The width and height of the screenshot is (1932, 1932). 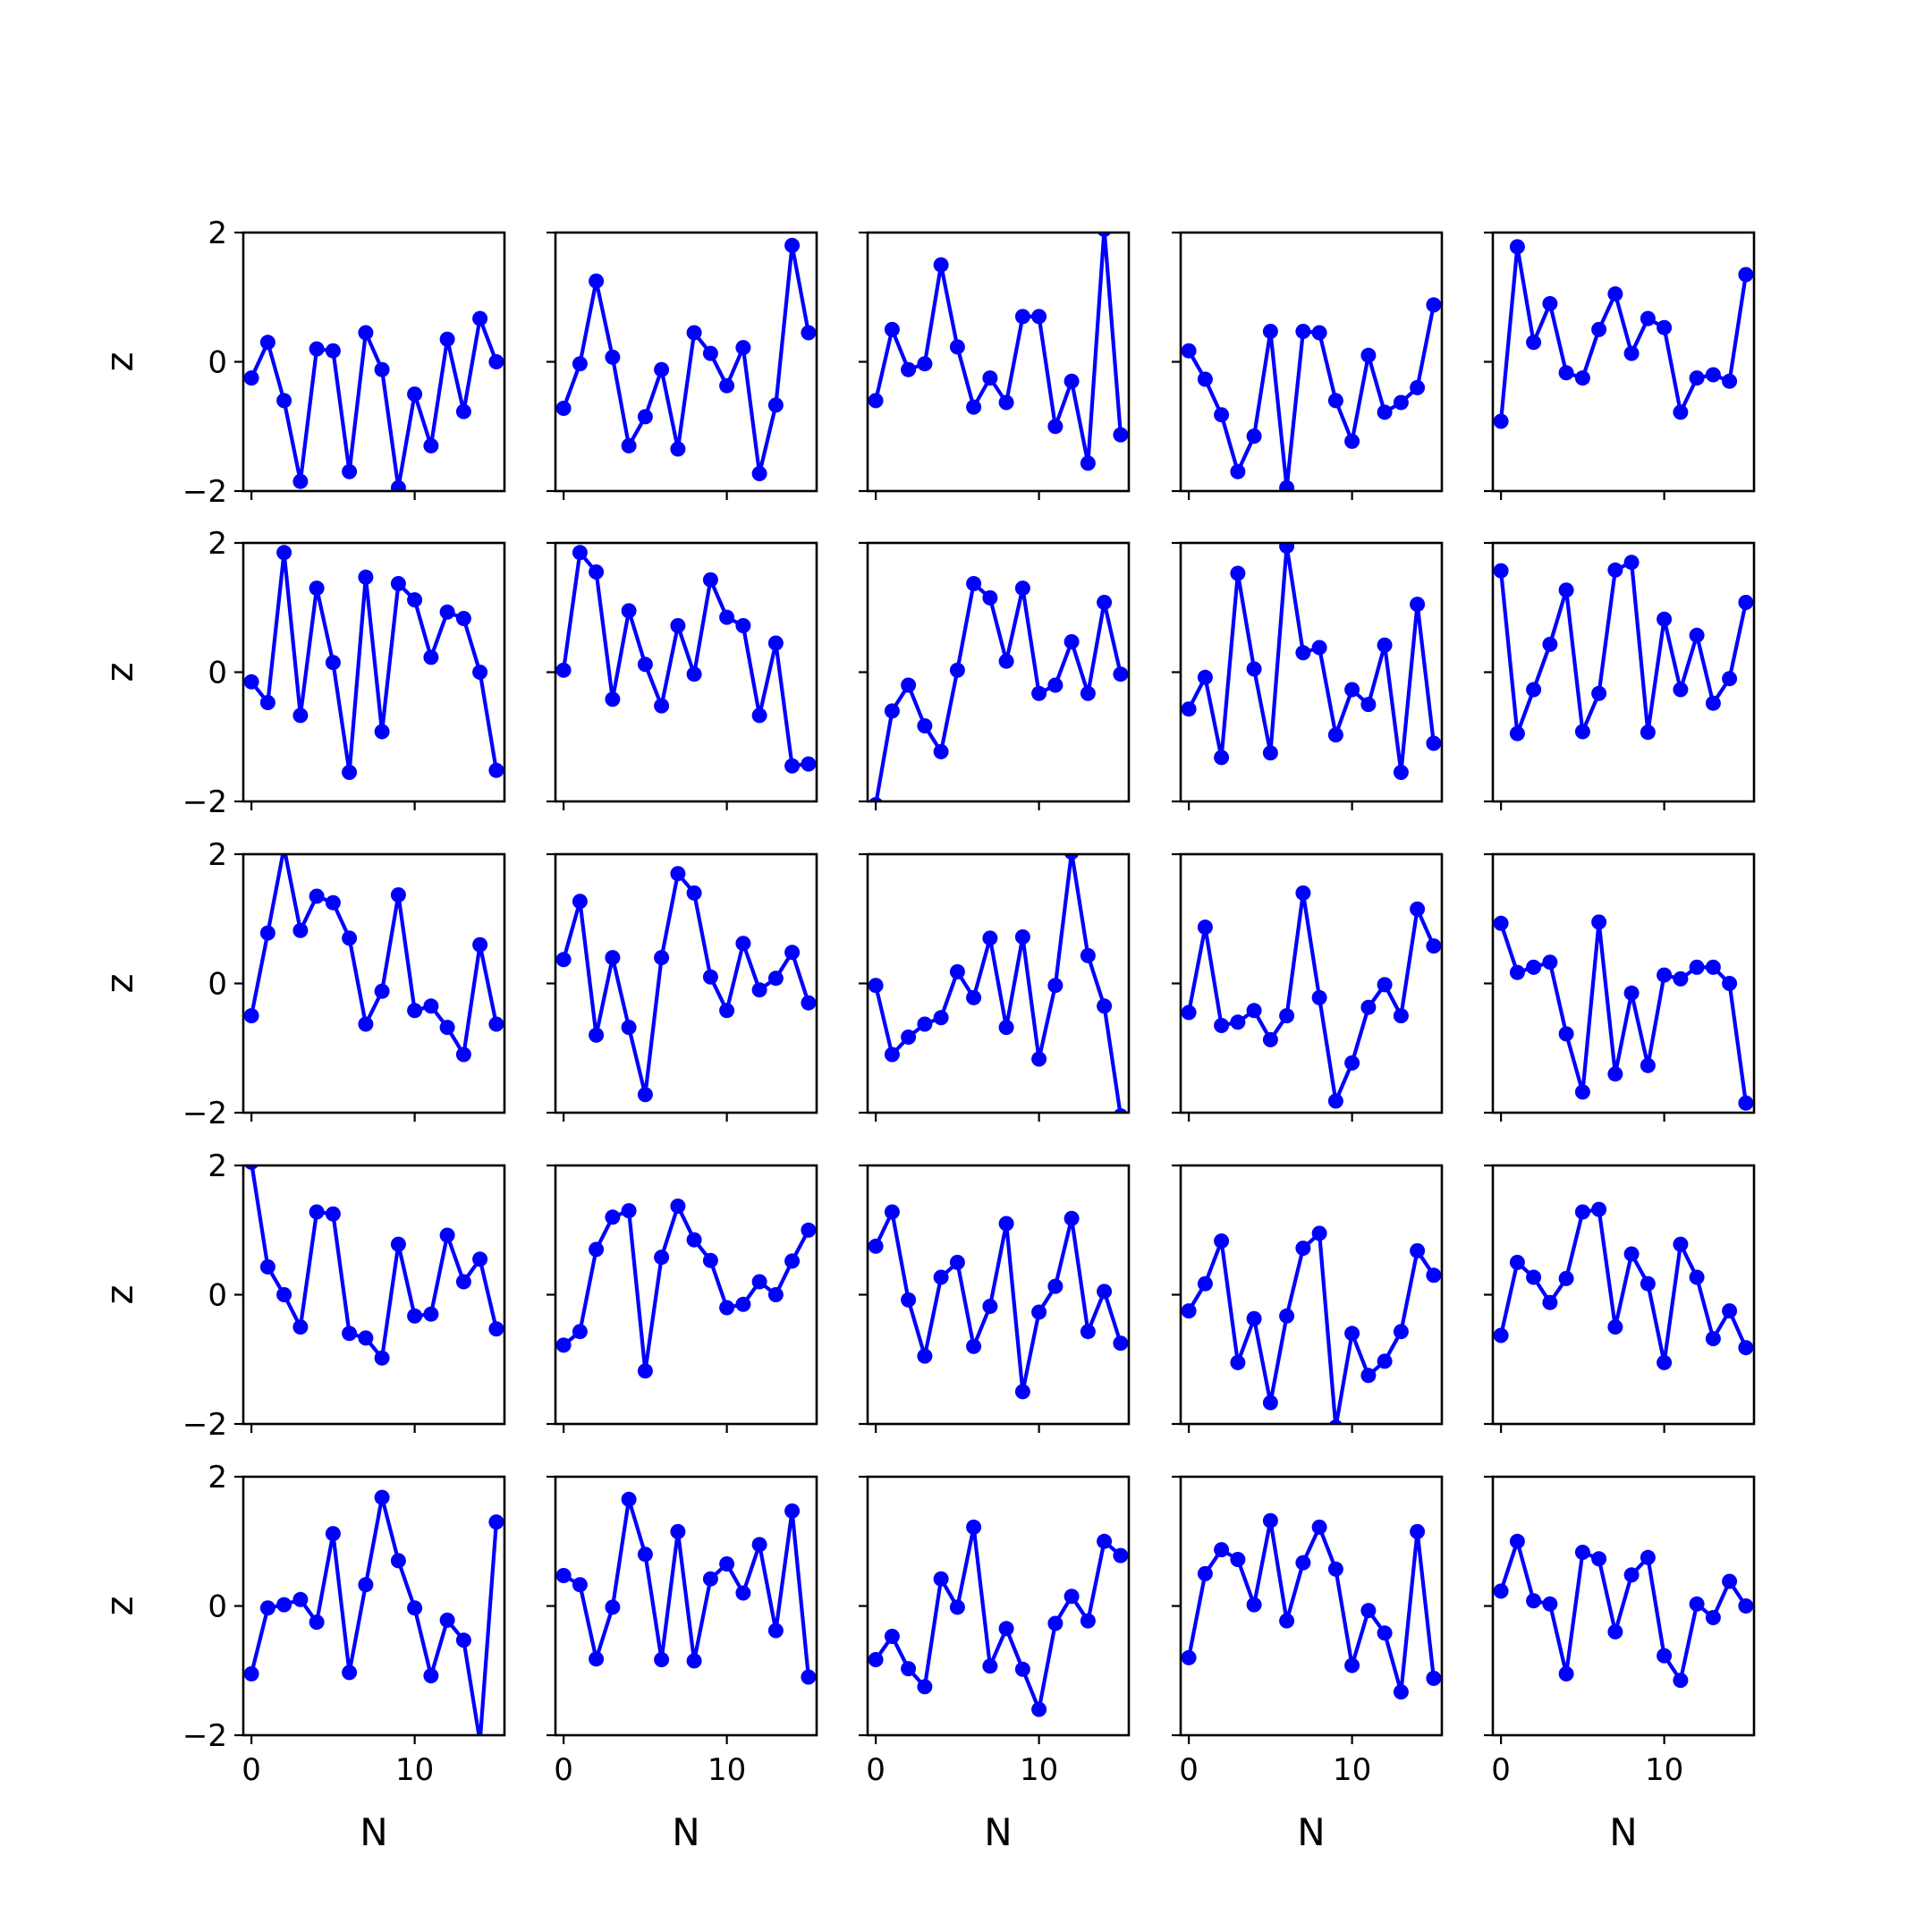 I want to click on subplot-3-1: −2 0 2 z, so click(x=301, y=984).